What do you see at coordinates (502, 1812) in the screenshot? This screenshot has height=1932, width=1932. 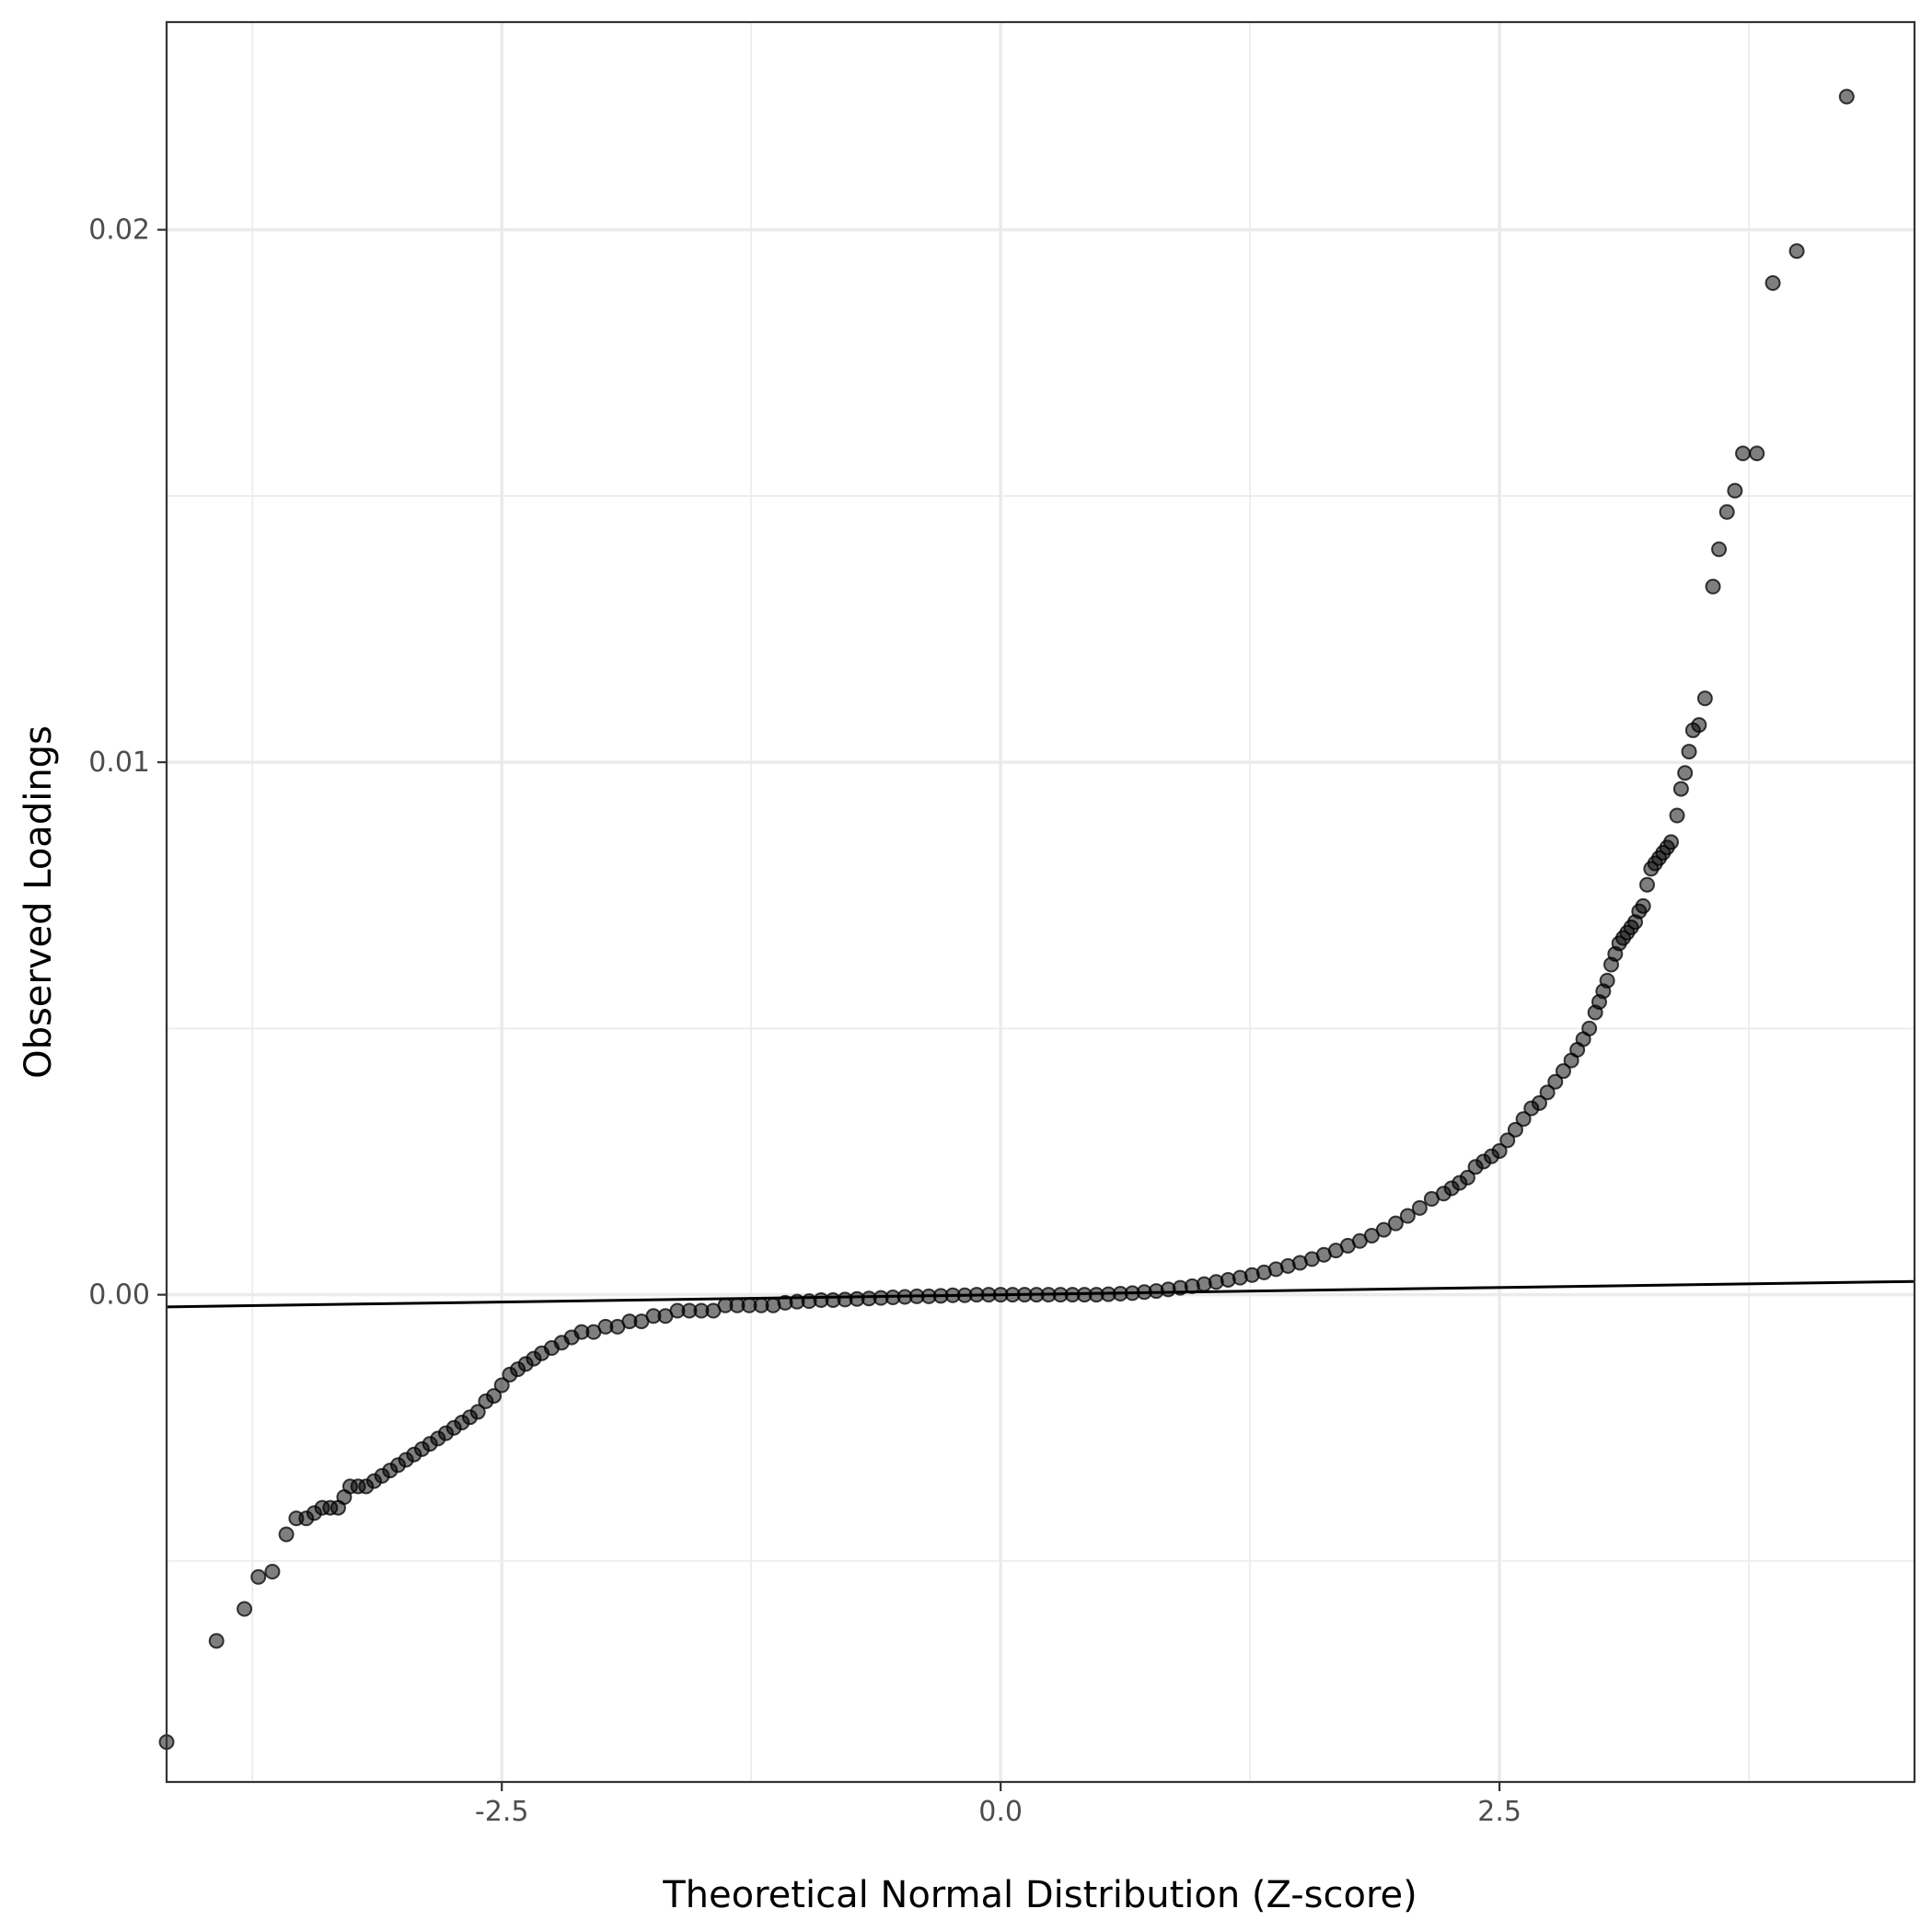 I see `x-tick-label: -2.5` at bounding box center [502, 1812].